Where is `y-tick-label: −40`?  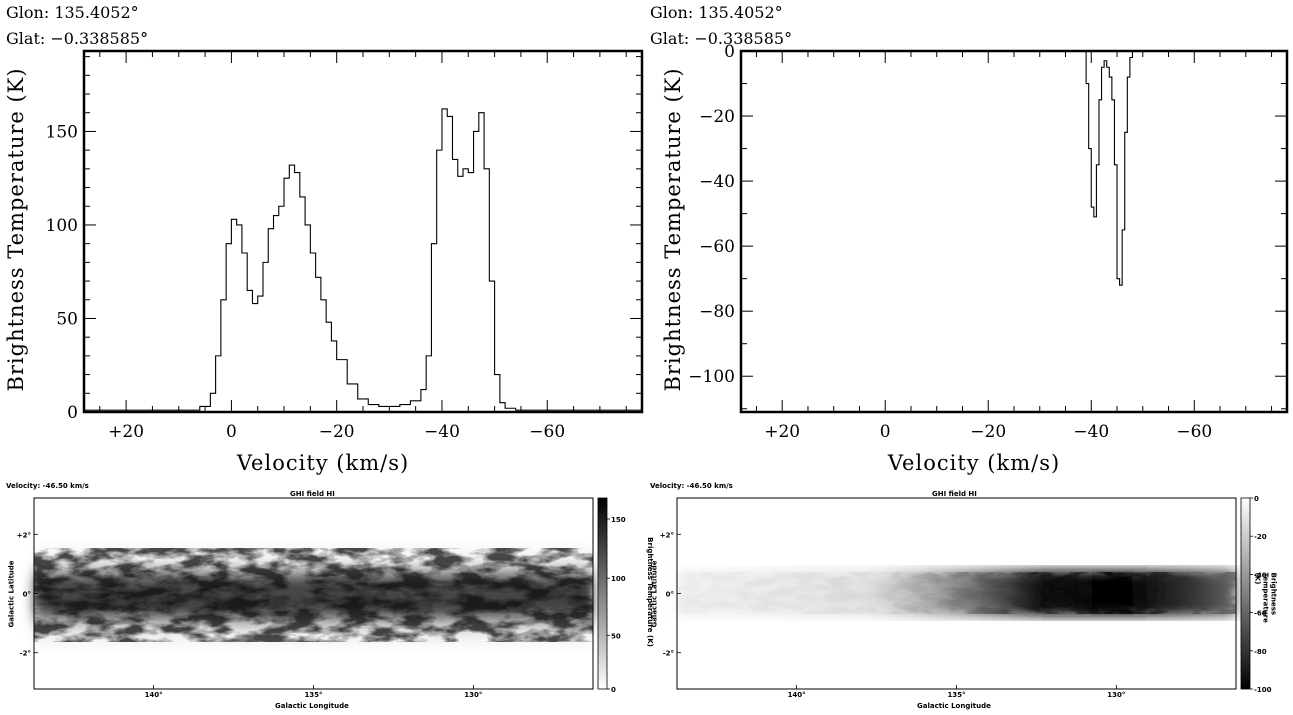
y-tick-label: −40 is located at coordinates (717, 182).